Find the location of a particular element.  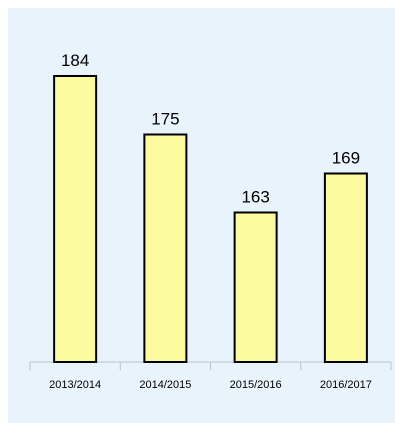

value-label: 169 is located at coordinates (346, 158).